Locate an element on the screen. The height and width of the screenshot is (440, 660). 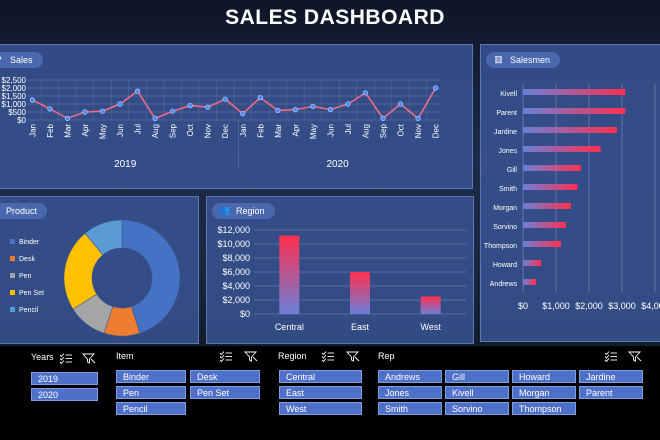
slicer-button-rep: Thompson is located at coordinates (544, 408).